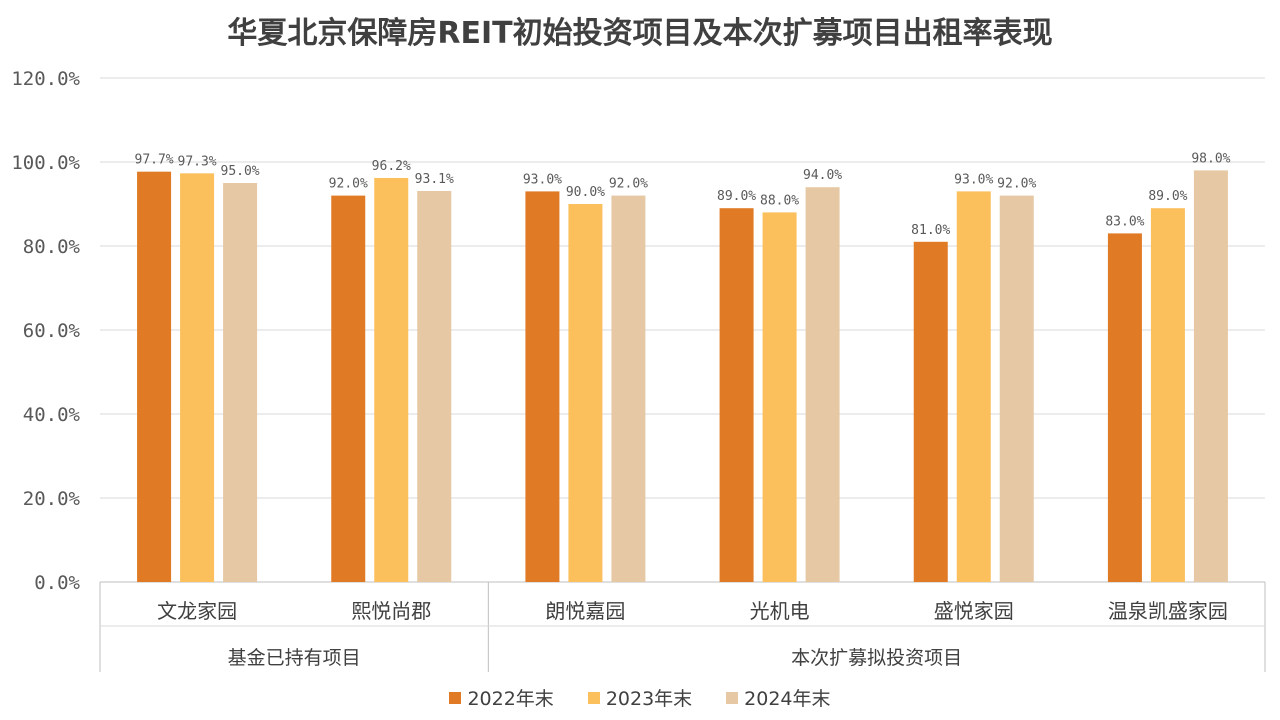 This screenshot has height=720, width=1280. What do you see at coordinates (779, 200) in the screenshot?
I see `data-label: 88.0%` at bounding box center [779, 200].